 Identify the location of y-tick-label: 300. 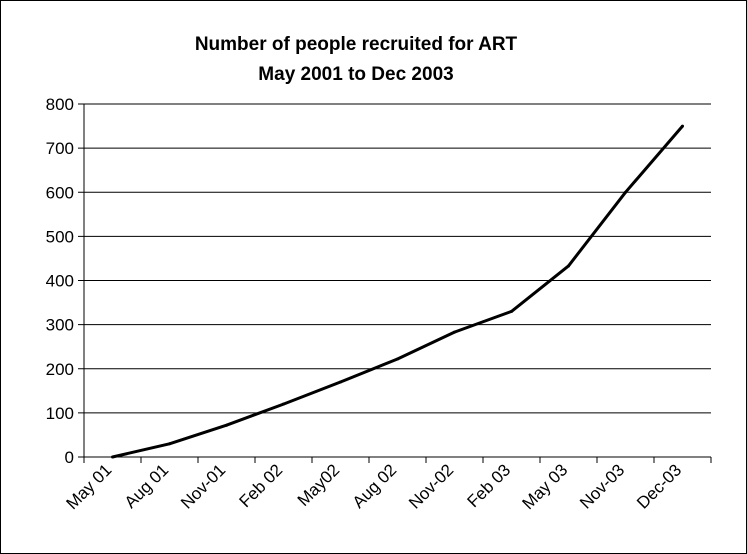
(60, 325).